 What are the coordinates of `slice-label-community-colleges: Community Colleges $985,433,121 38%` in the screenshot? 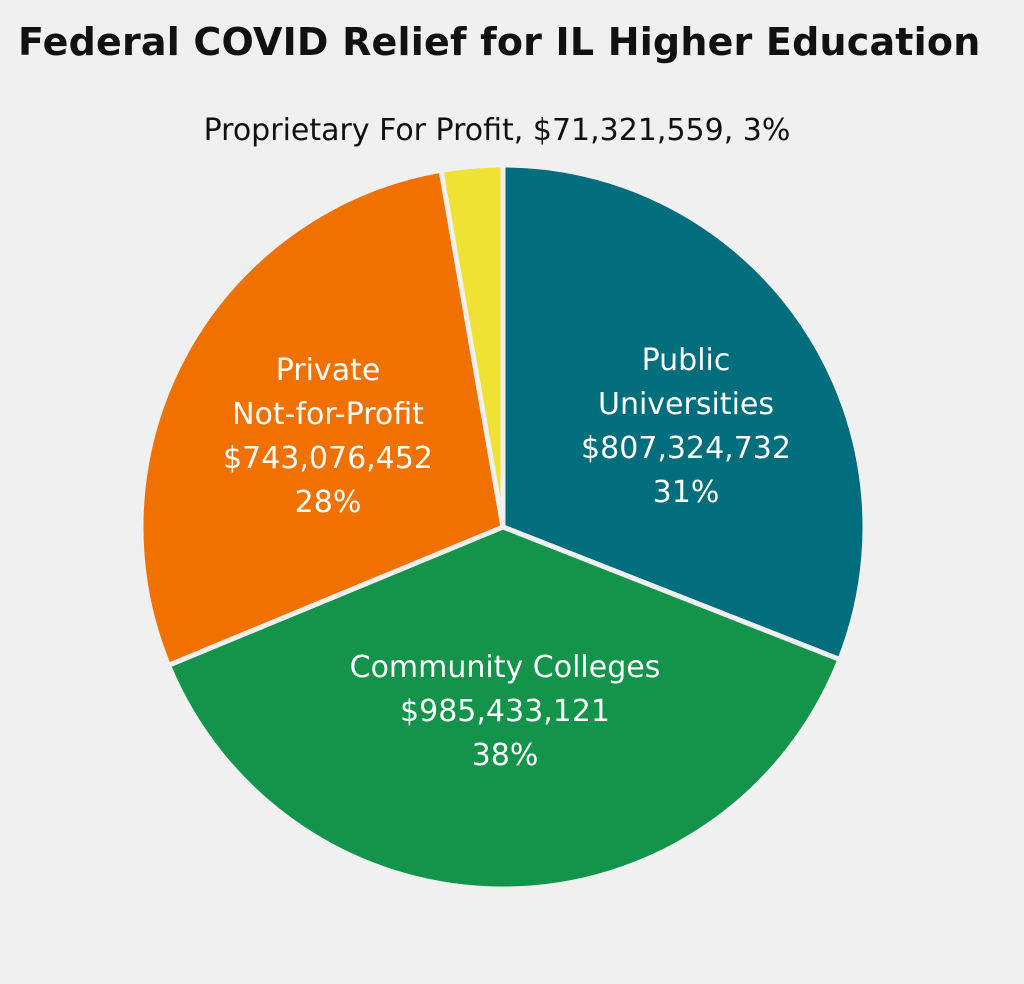 It's located at (505, 711).